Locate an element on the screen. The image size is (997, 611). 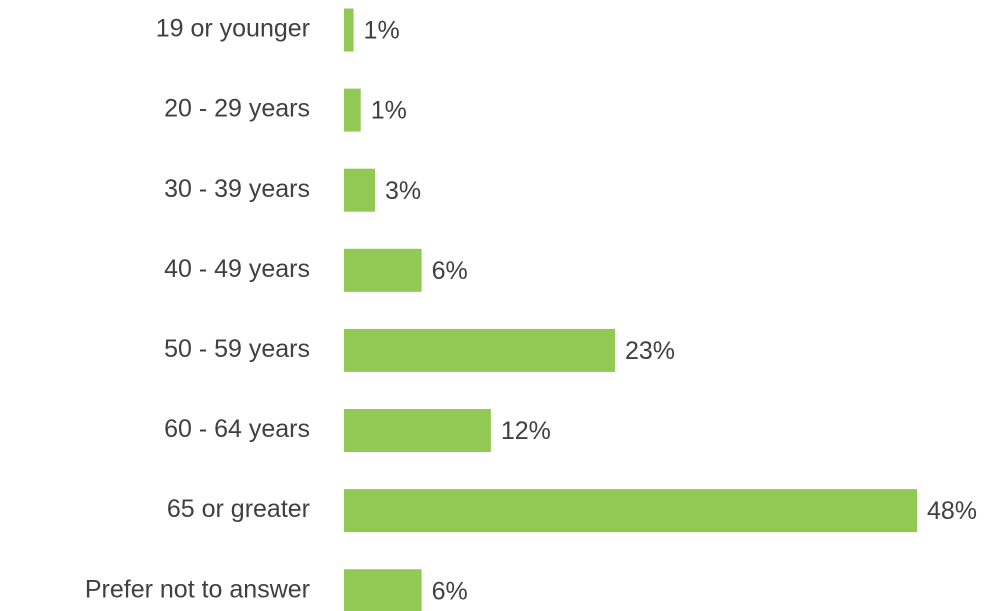
value-label: 23% is located at coordinates (650, 351).